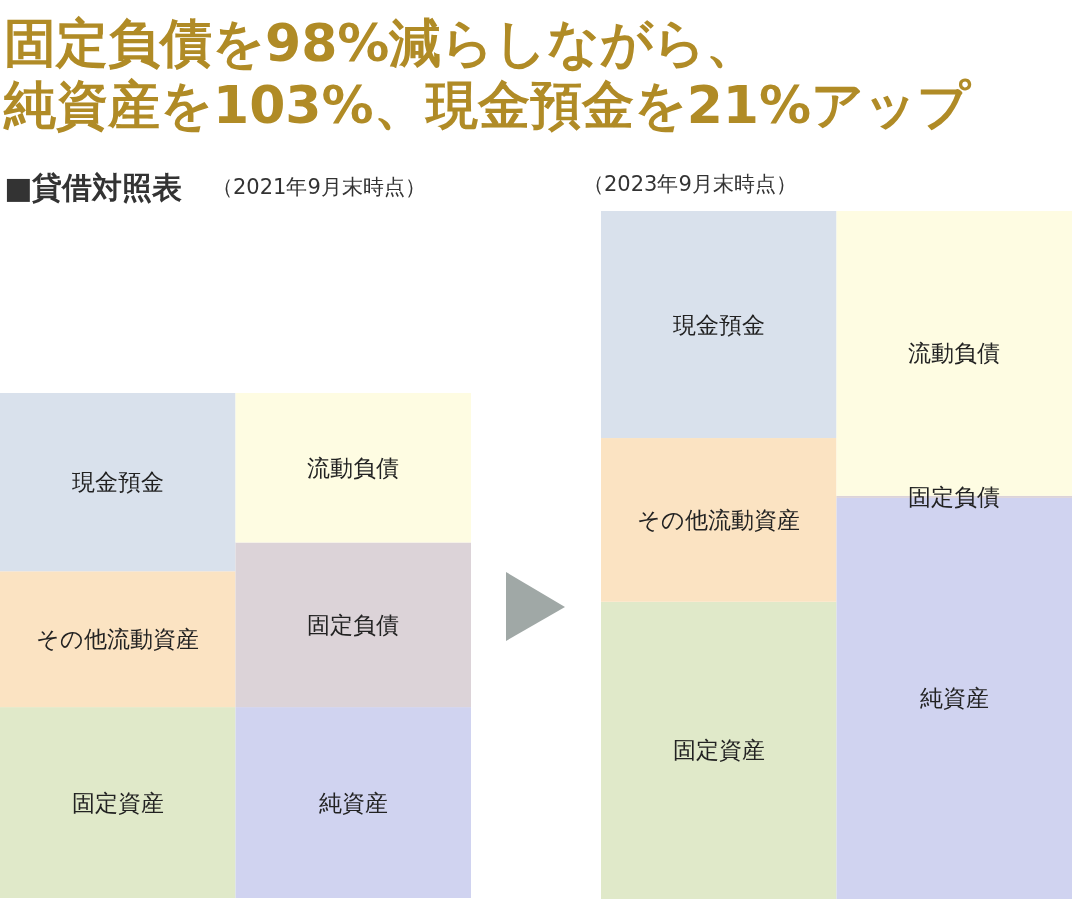 The height and width of the screenshot is (900, 1073). Describe the element at coordinates (93, 187) in the screenshot. I see `subtitle: ■貸借対照表` at that location.